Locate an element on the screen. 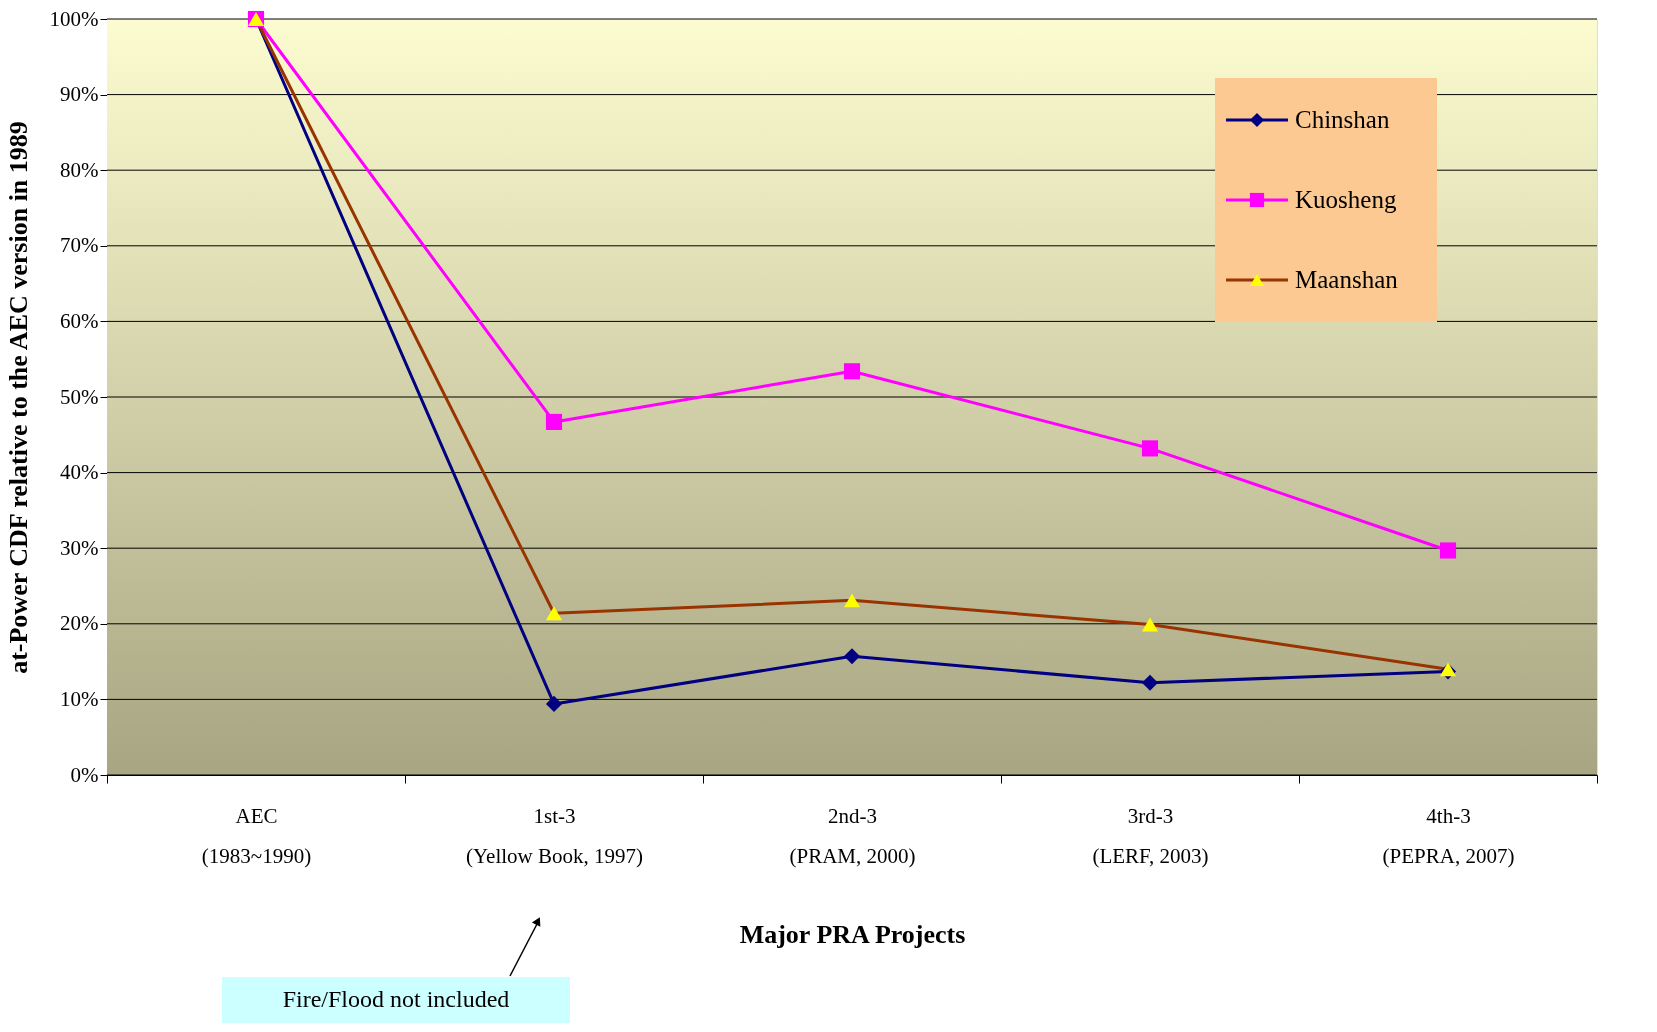  y-tick-label: 80% is located at coordinates (79, 169).